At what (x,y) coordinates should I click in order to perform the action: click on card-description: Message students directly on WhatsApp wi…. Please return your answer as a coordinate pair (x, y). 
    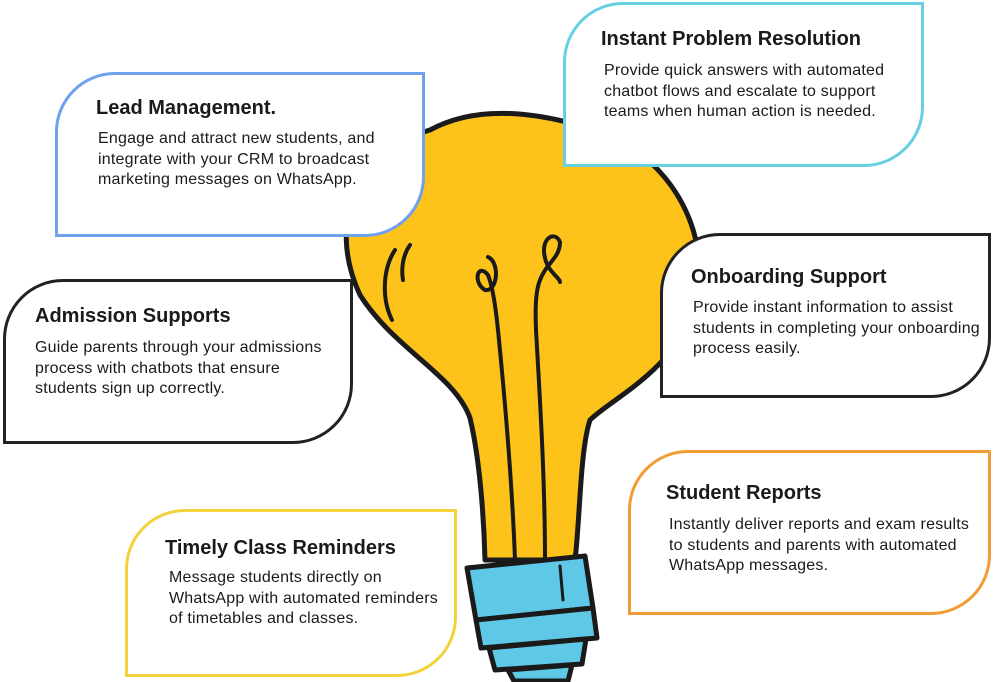
    Looking at the image, I should click on (303, 598).